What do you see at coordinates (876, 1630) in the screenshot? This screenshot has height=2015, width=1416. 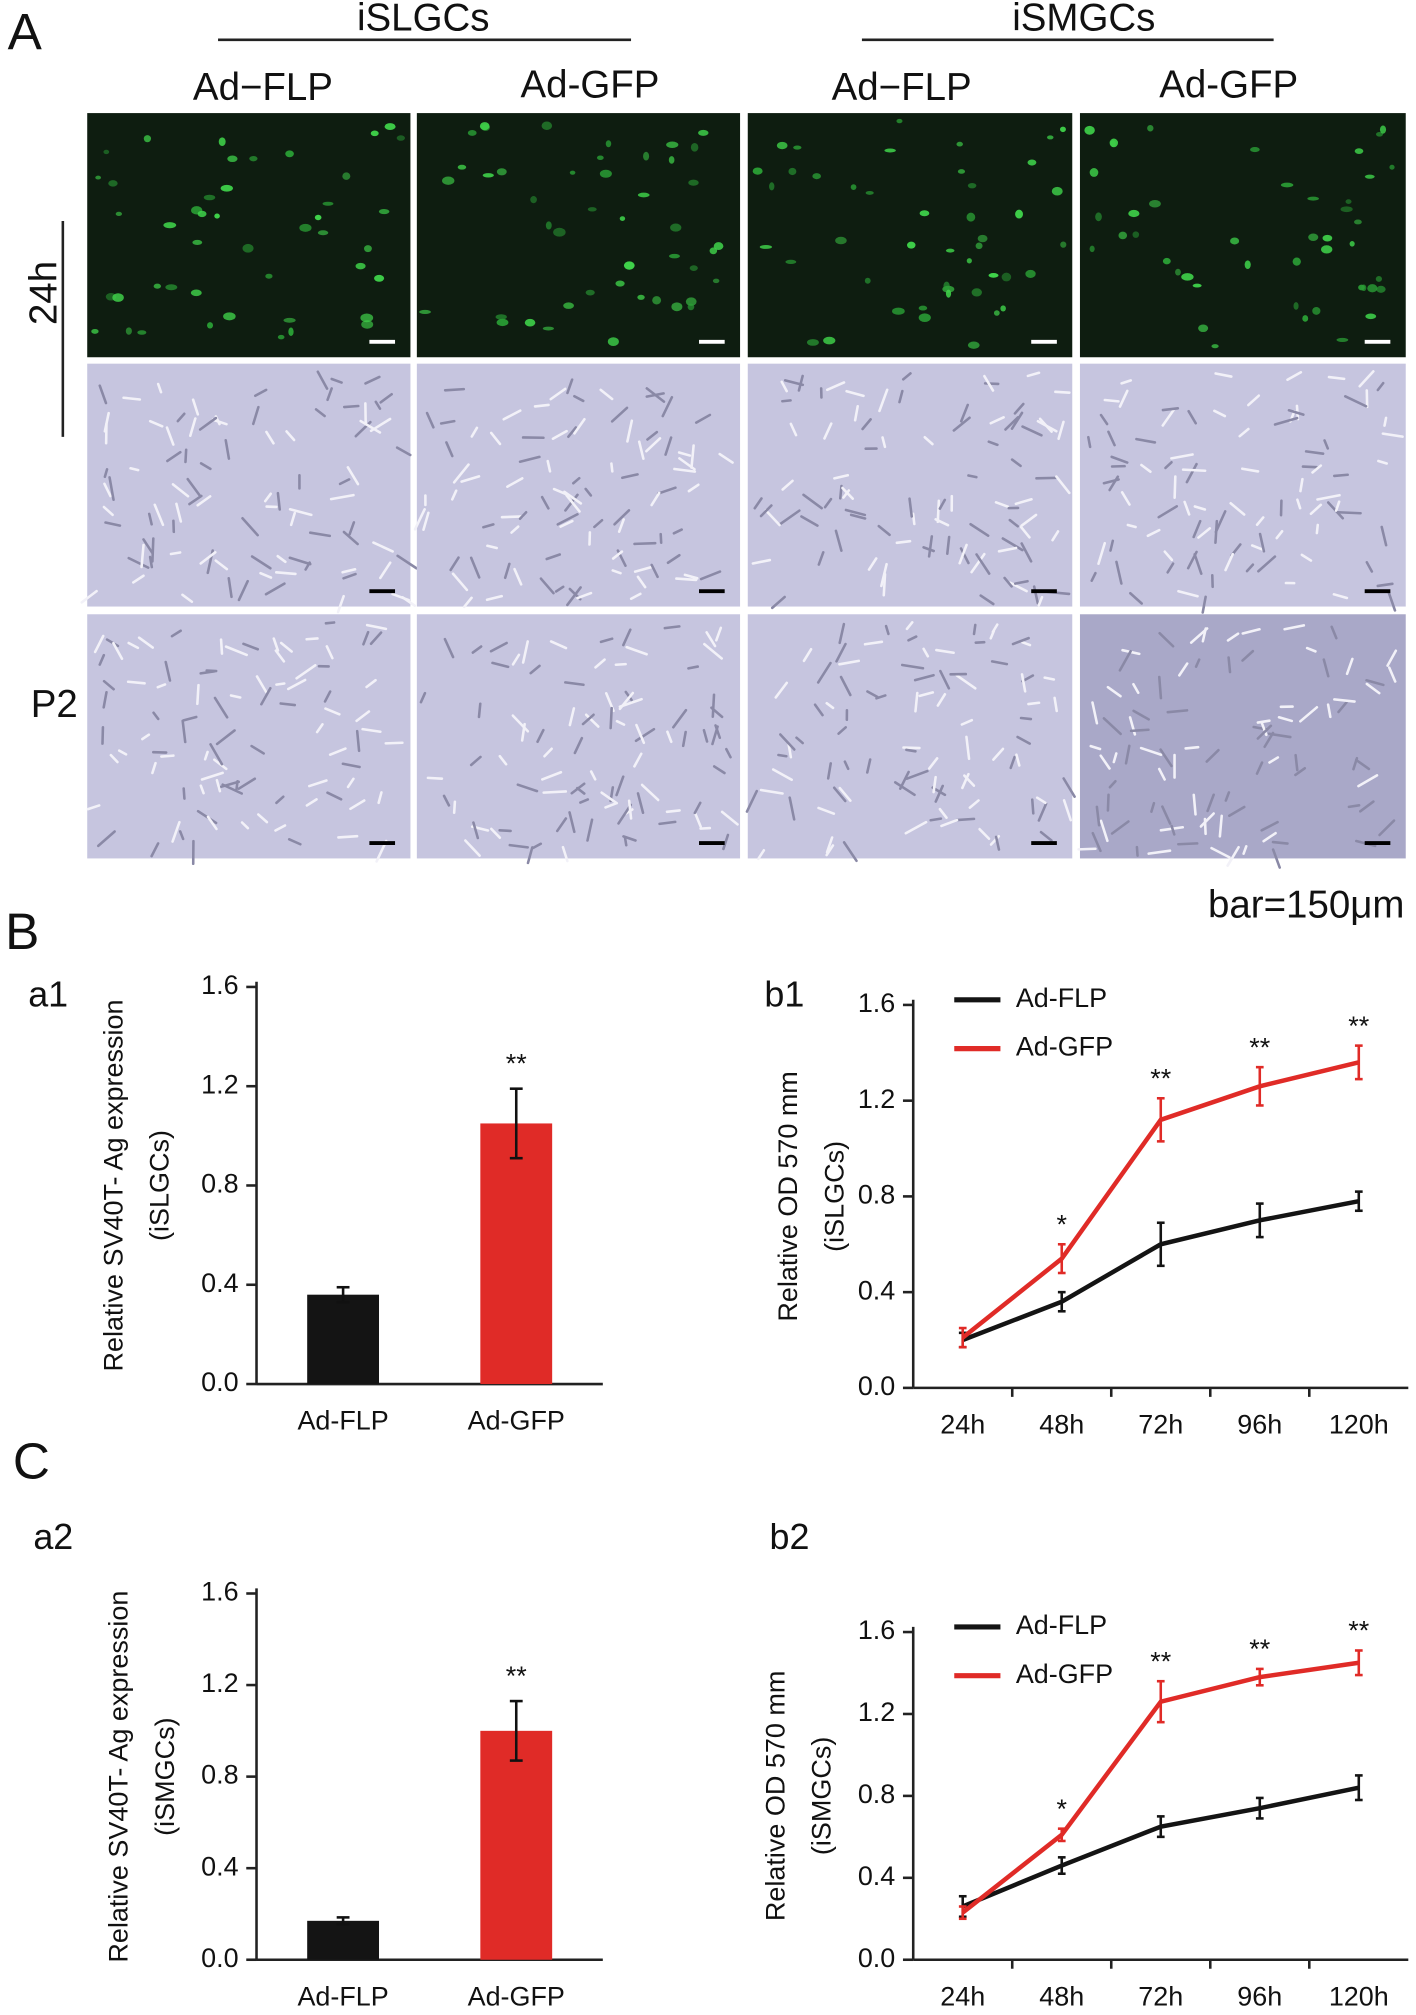 I see `y-tick-label: 1.6` at bounding box center [876, 1630].